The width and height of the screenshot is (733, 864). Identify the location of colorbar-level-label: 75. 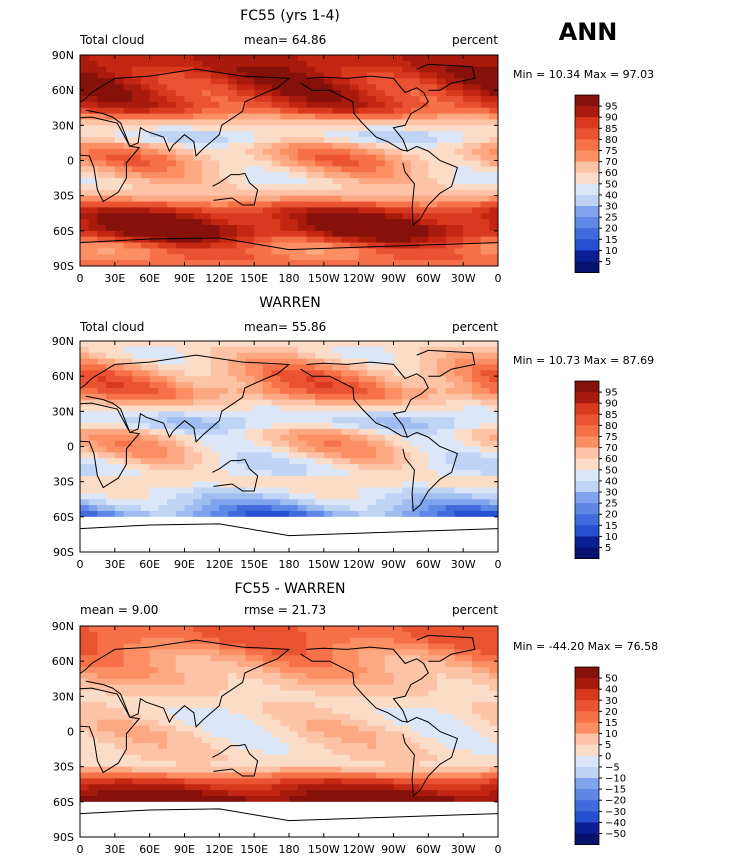
(611, 437).